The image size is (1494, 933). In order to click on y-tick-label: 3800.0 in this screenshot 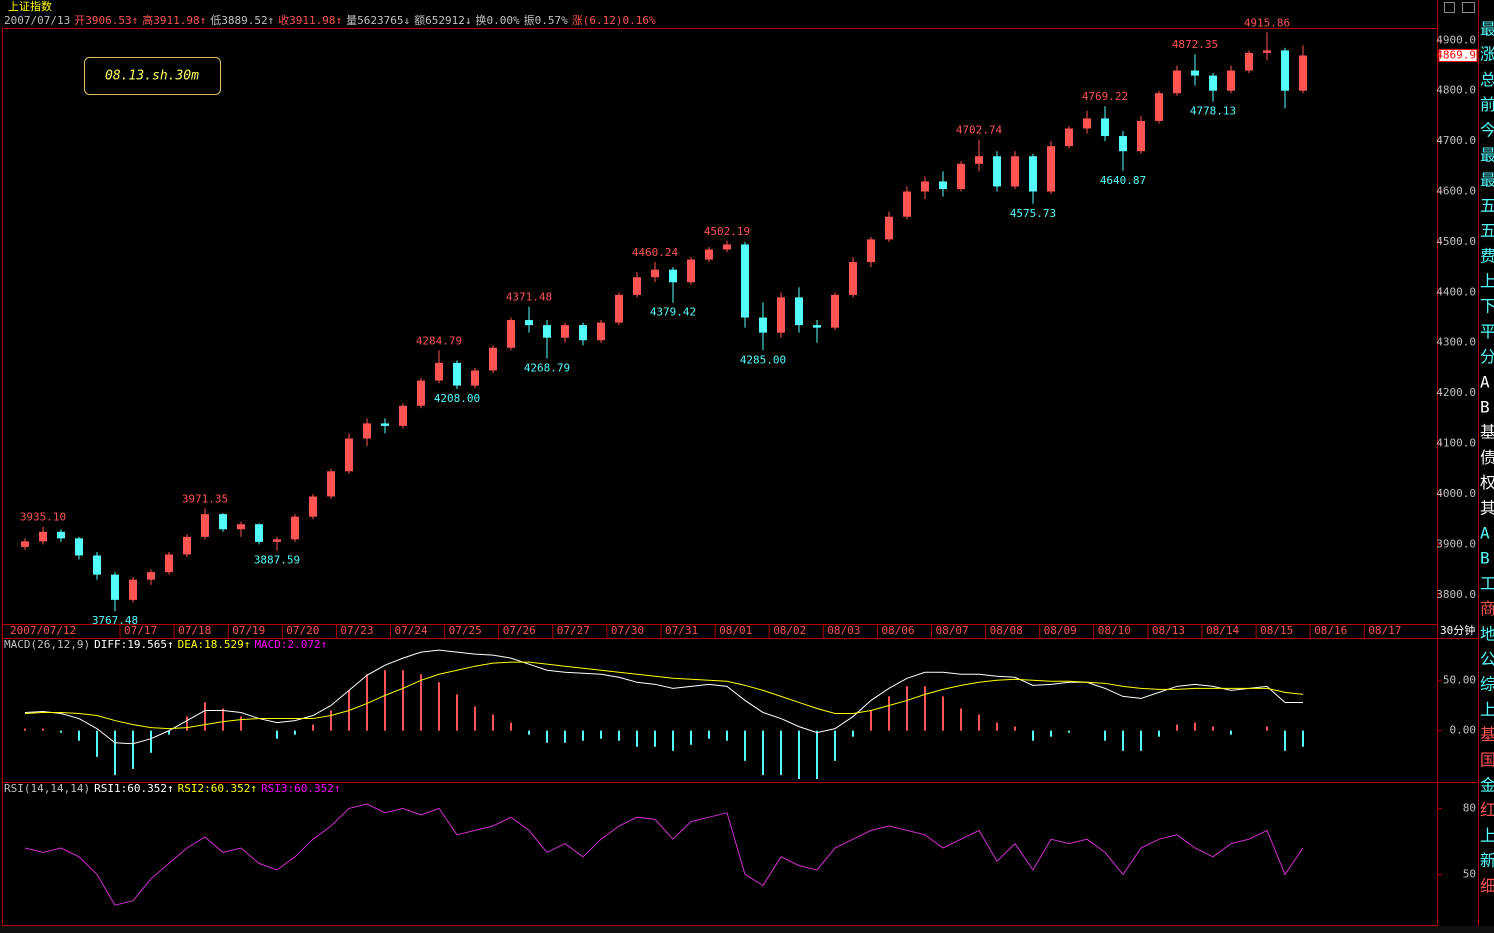, I will do `click(1456, 594)`.